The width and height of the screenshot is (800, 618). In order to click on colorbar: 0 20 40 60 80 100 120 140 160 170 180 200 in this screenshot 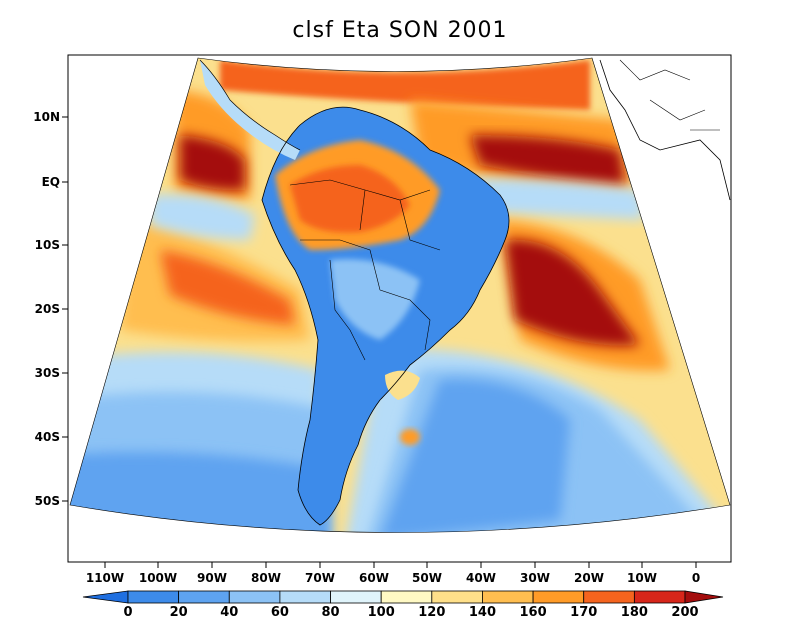, I will do `click(403, 604)`.